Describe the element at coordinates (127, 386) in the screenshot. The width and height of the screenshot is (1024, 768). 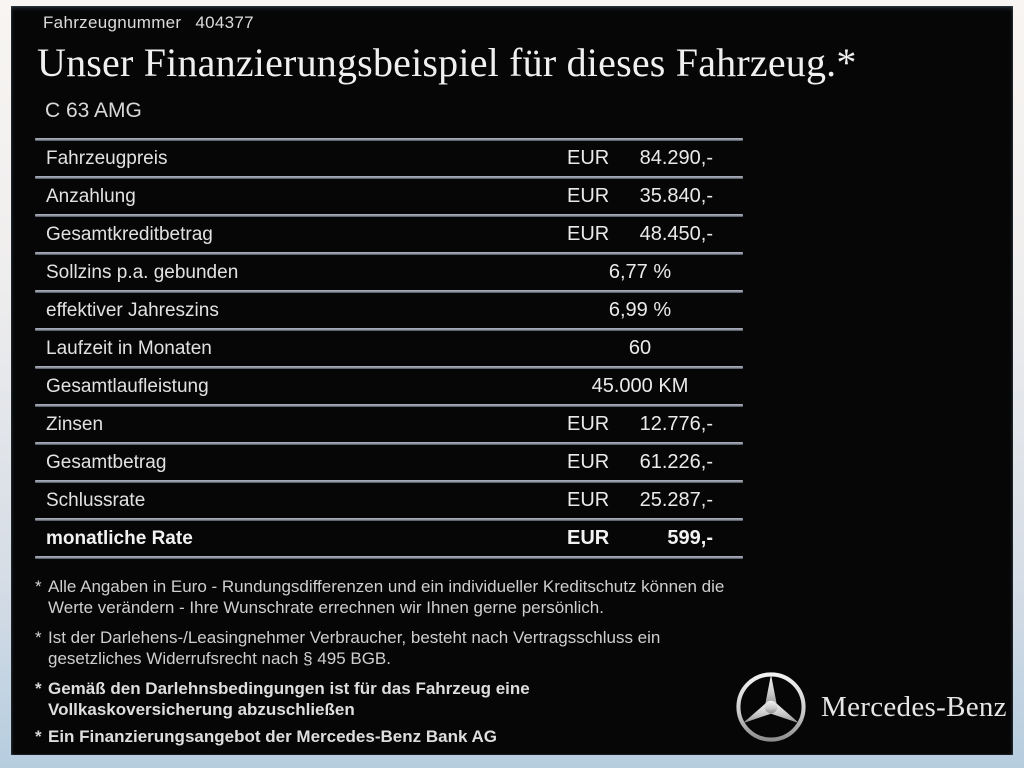
I see `row-label: Gesamtlaufleistung` at that location.